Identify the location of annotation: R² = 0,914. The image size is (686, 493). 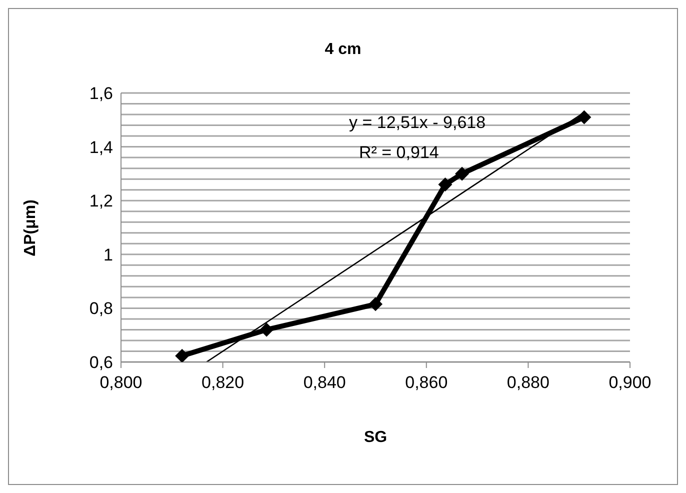
(399, 153).